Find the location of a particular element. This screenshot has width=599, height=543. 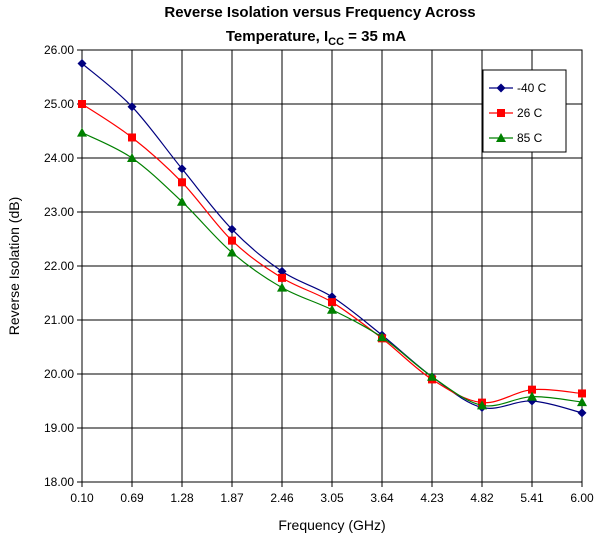

legend-entry: 26 C is located at coordinates (516, 113).